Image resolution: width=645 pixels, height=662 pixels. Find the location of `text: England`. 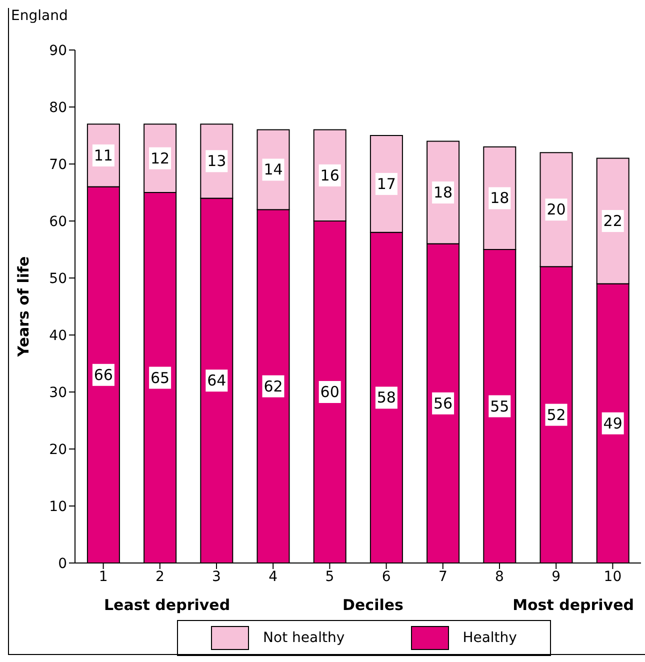

text: England is located at coordinates (39, 16).